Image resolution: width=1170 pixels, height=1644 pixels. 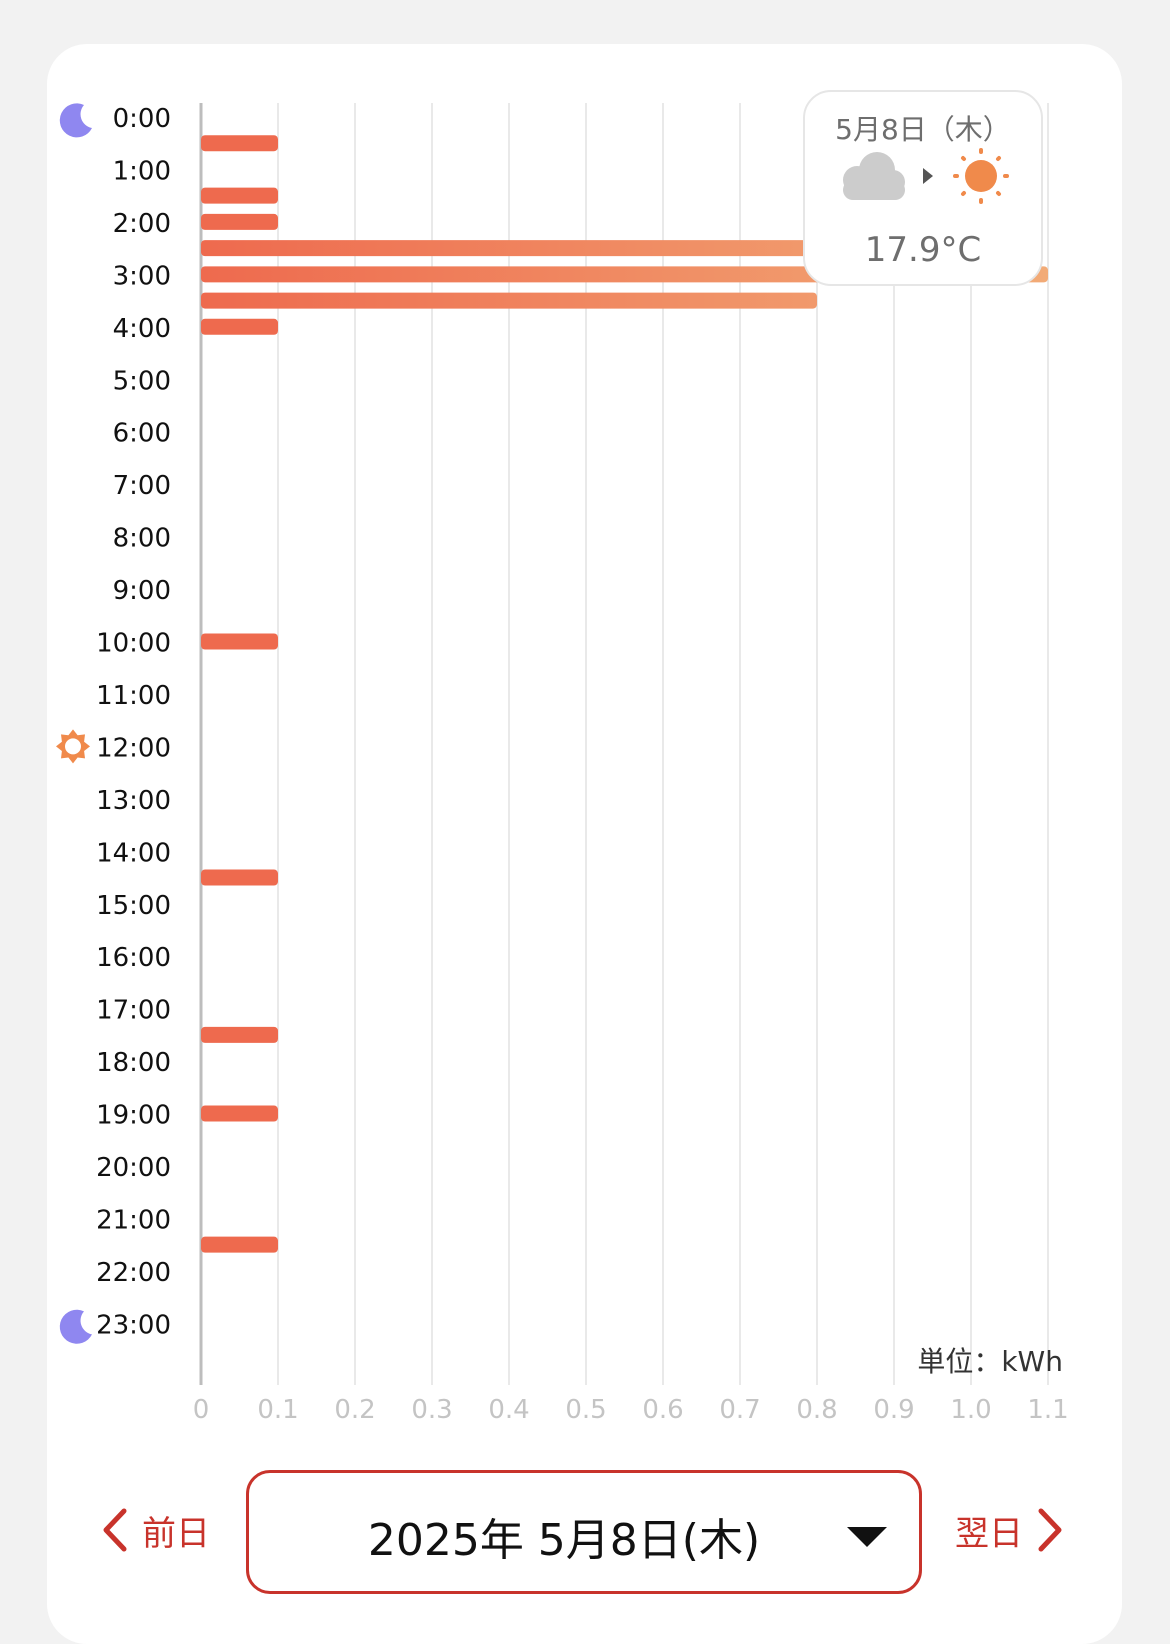 I want to click on caret-down-icon, so click(x=867, y=1537).